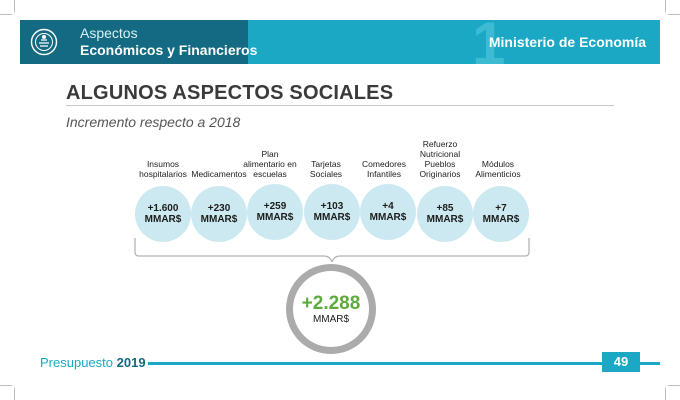  I want to click on value-bubble: +1.600 MMAR$, so click(163, 214).